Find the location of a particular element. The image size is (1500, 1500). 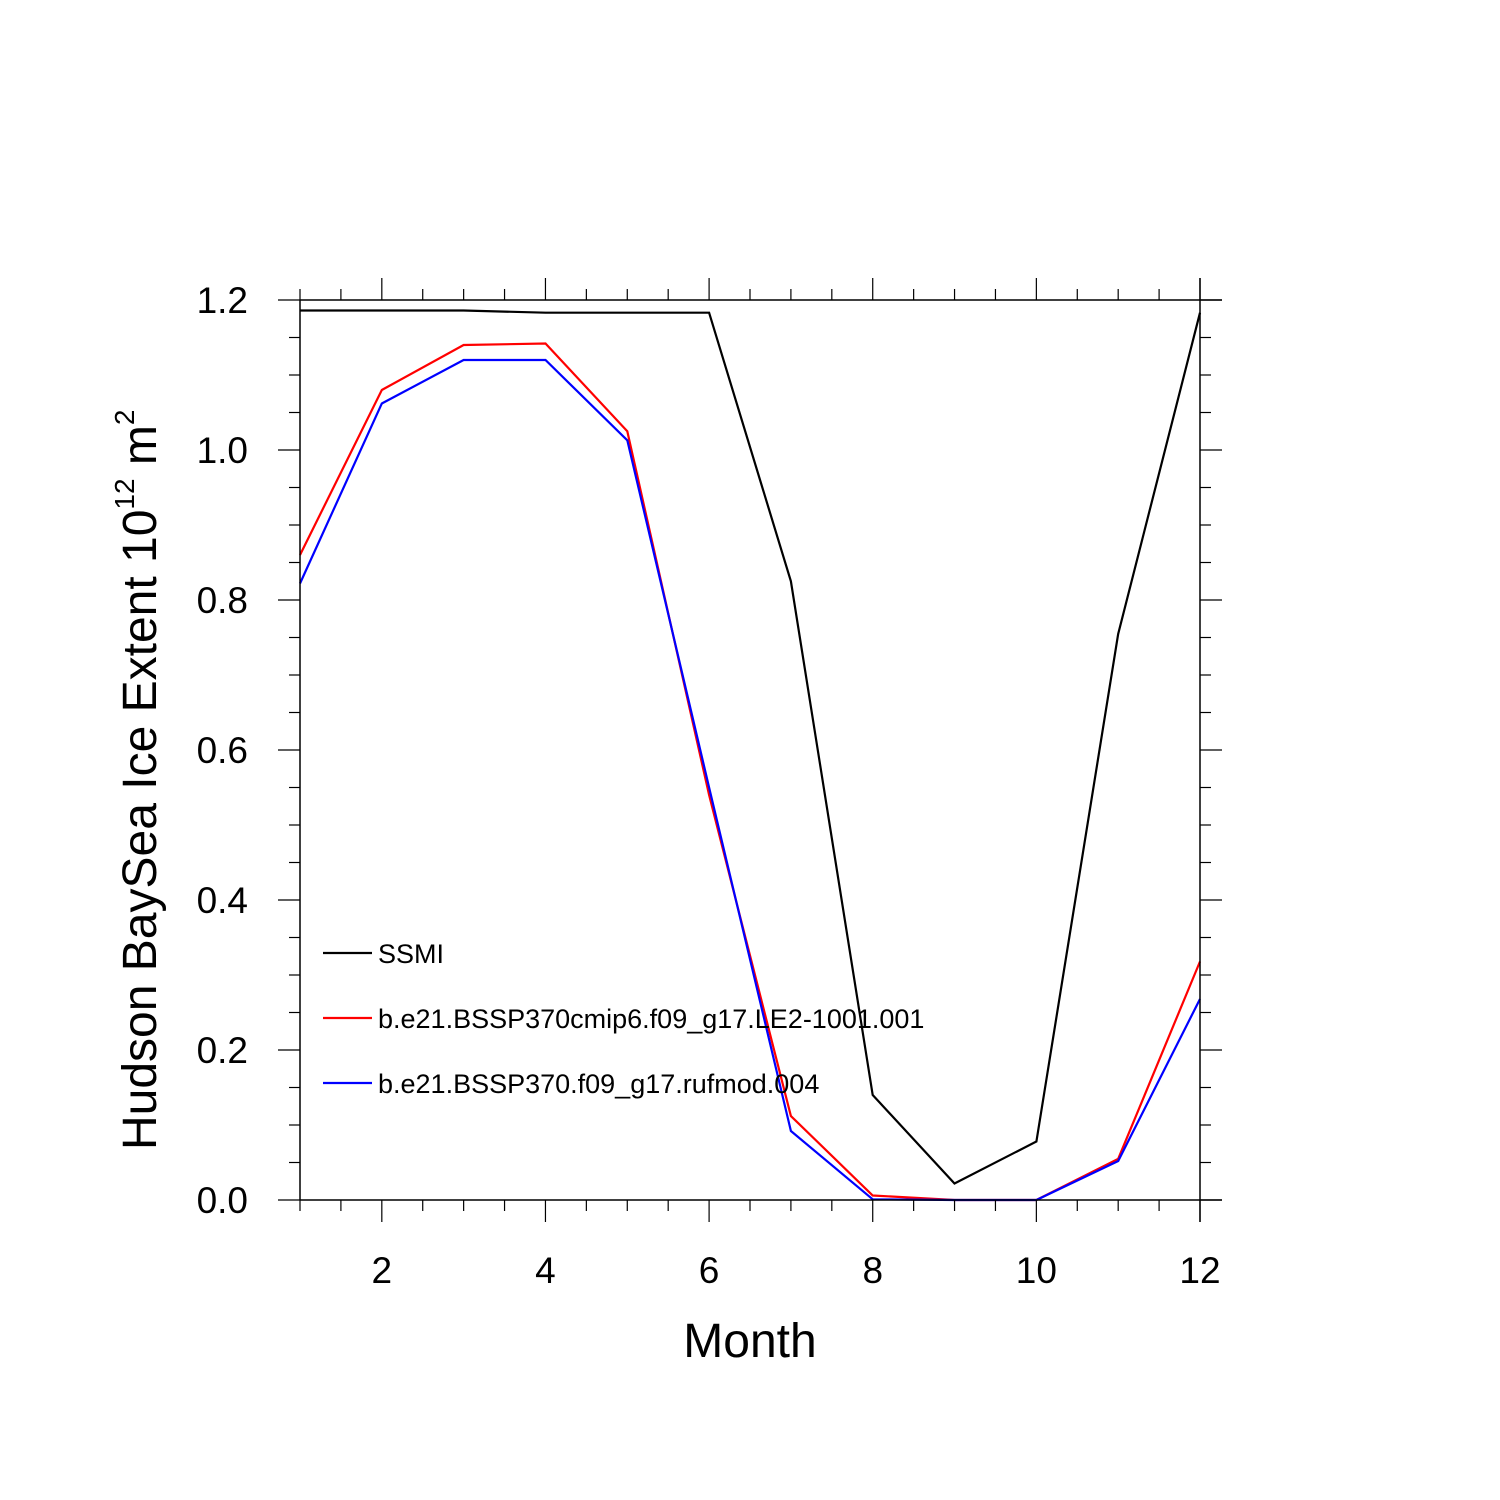

x-tick-label: 2 is located at coordinates (382, 1270).